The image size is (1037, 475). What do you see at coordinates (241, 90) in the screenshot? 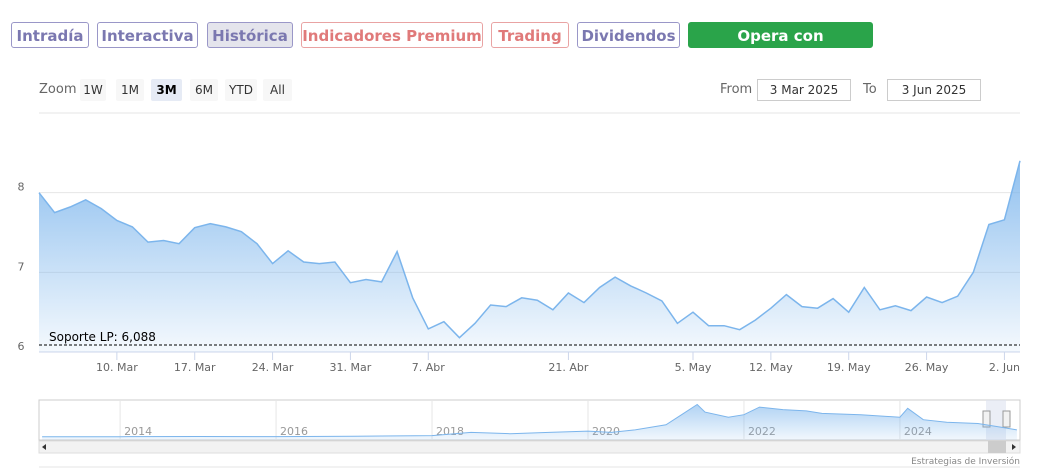
I see `zoom-button: YTD` at bounding box center [241, 90].